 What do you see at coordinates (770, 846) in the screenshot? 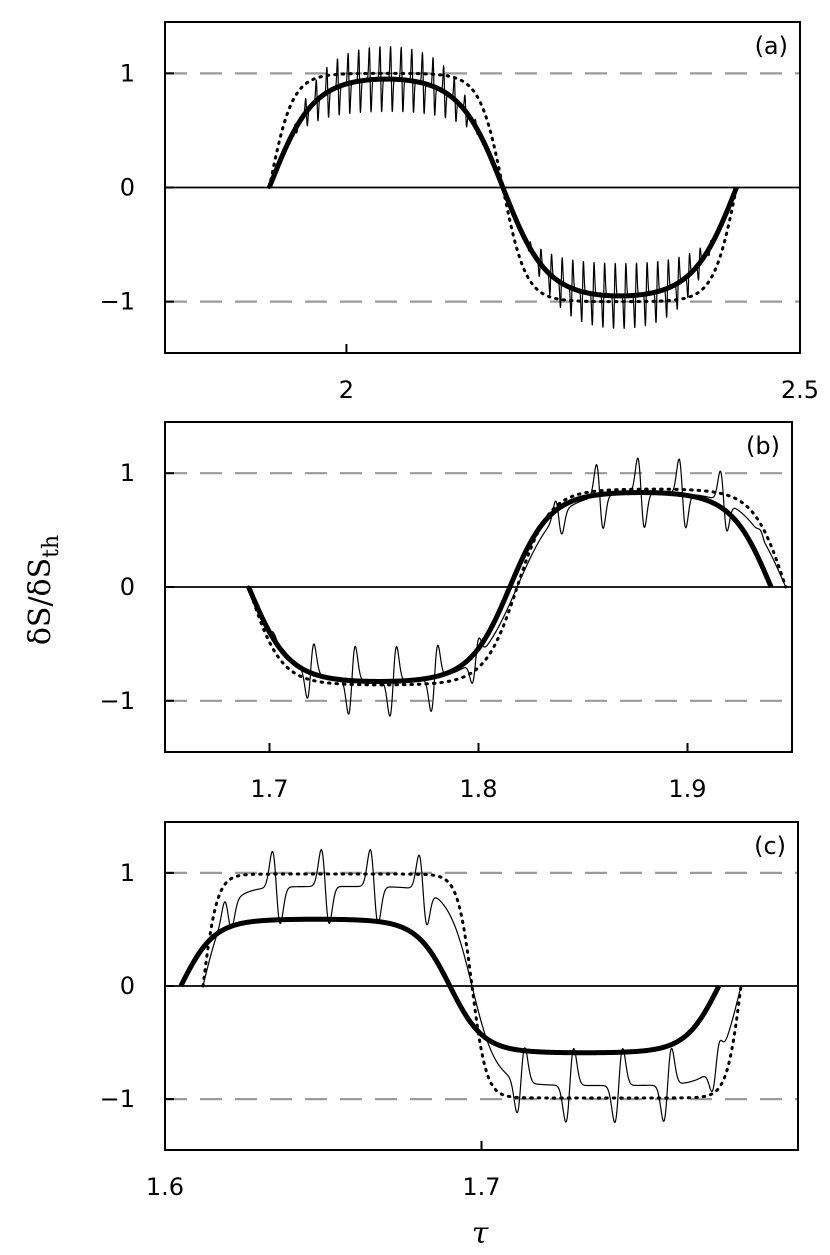
I see `panel-label: (c)` at bounding box center [770, 846].